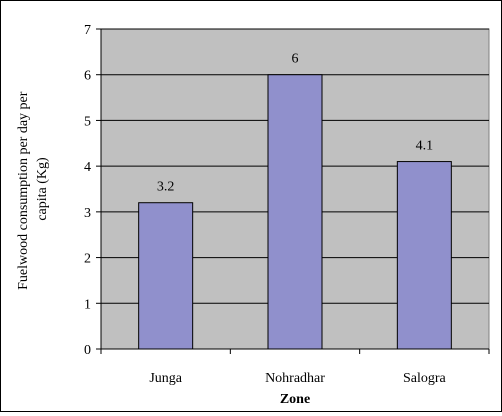 The height and width of the screenshot is (416, 502). What do you see at coordinates (425, 378) in the screenshot?
I see `x-tick-label-salogra: Salogra` at bounding box center [425, 378].